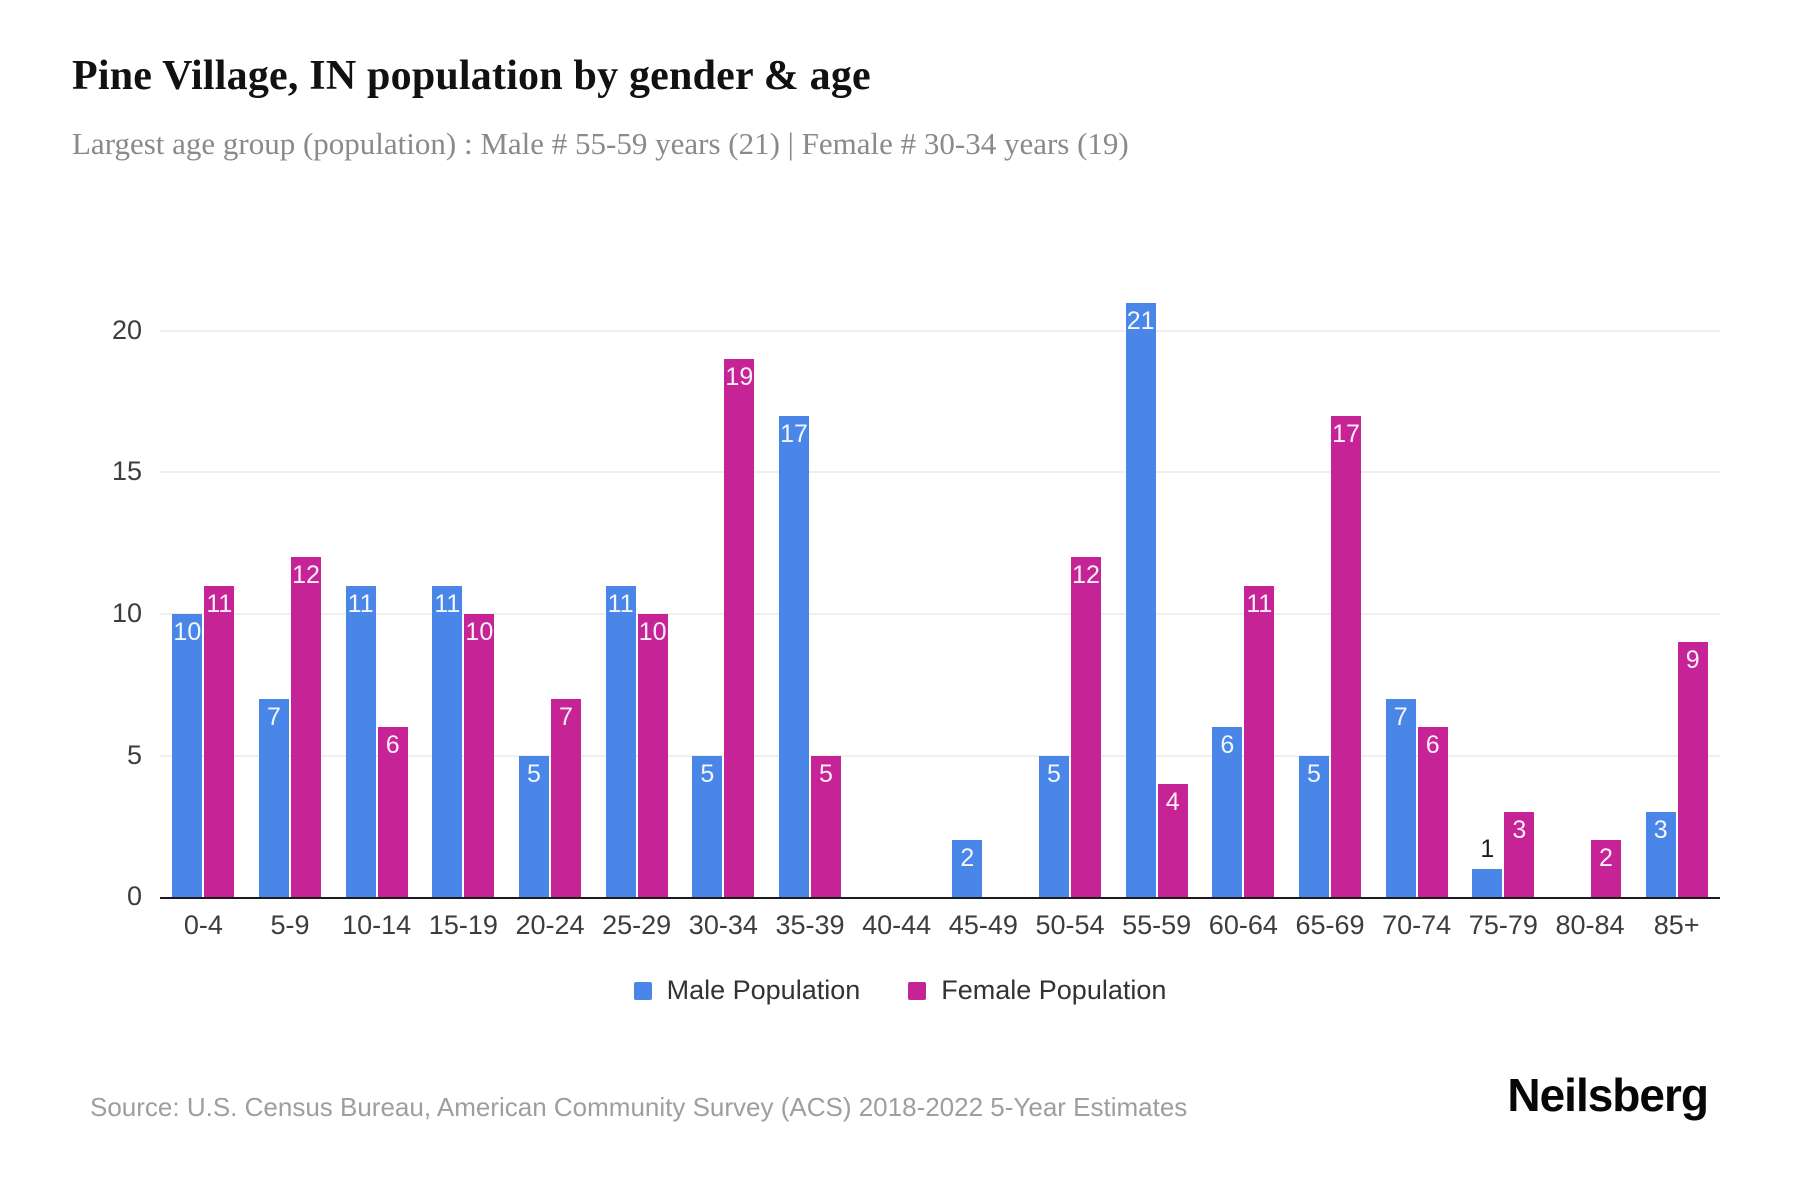 Image resolution: width=1800 pixels, height=1200 pixels. Describe the element at coordinates (1172, 840) in the screenshot. I see `bar-female-55-59: 4` at that location.